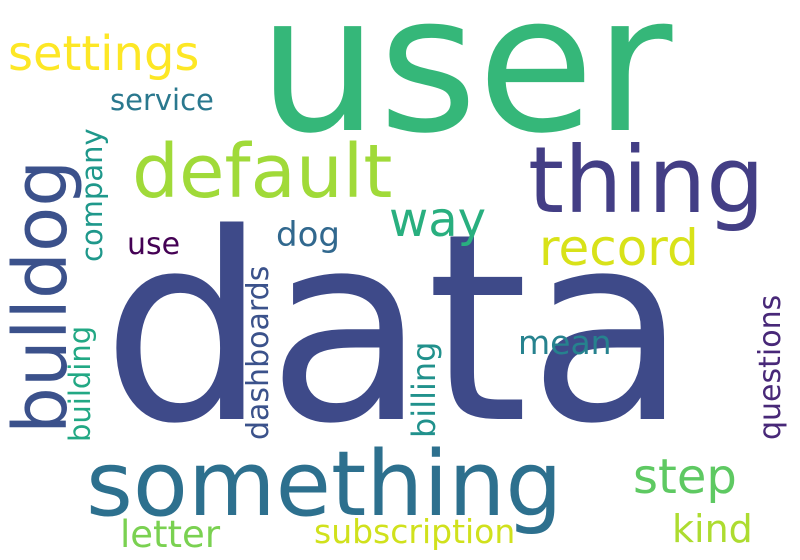 Image resolution: width=800 pixels, height=560 pixels. What do you see at coordinates (646, 180) in the screenshot?
I see `word-thing: thing` at bounding box center [646, 180].